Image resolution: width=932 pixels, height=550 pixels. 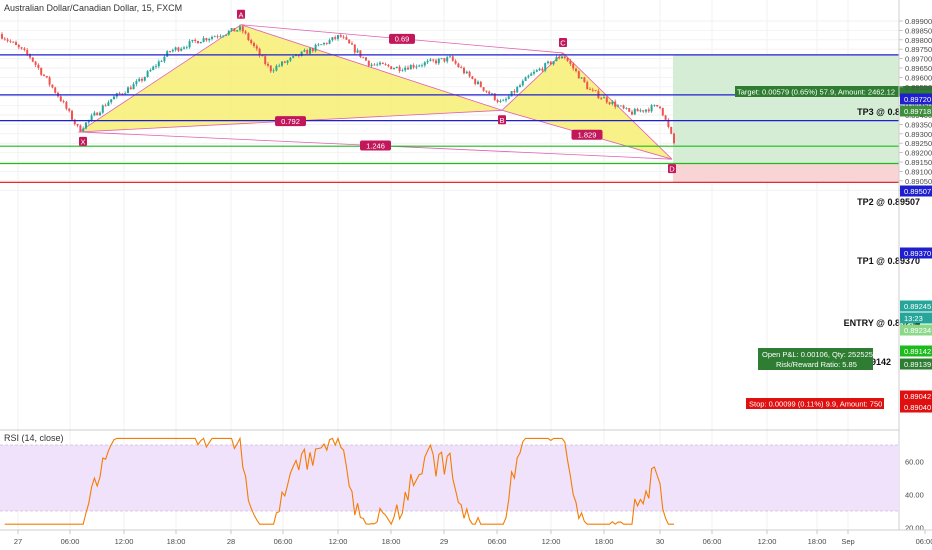 I want to click on price-tick-16: 0.89100, so click(x=918, y=171).